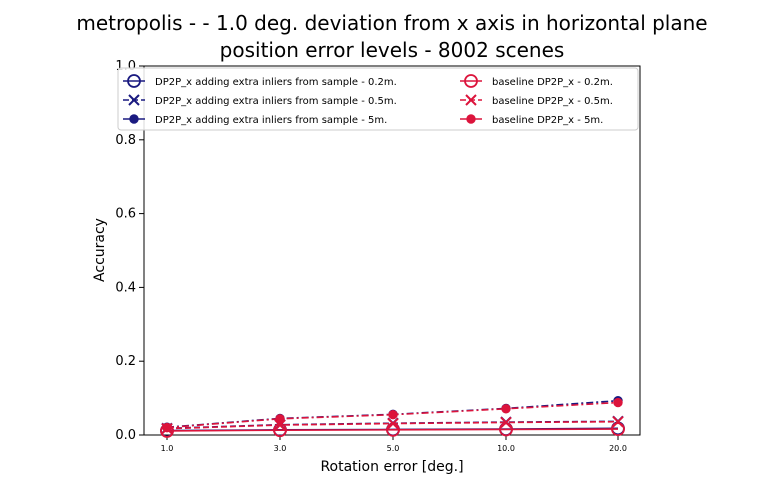 Image resolution: width=784 pixels, height=484 pixels. Describe the element at coordinates (125, 140) in the screenshot. I see `y-tick-label: 0.8` at that location.